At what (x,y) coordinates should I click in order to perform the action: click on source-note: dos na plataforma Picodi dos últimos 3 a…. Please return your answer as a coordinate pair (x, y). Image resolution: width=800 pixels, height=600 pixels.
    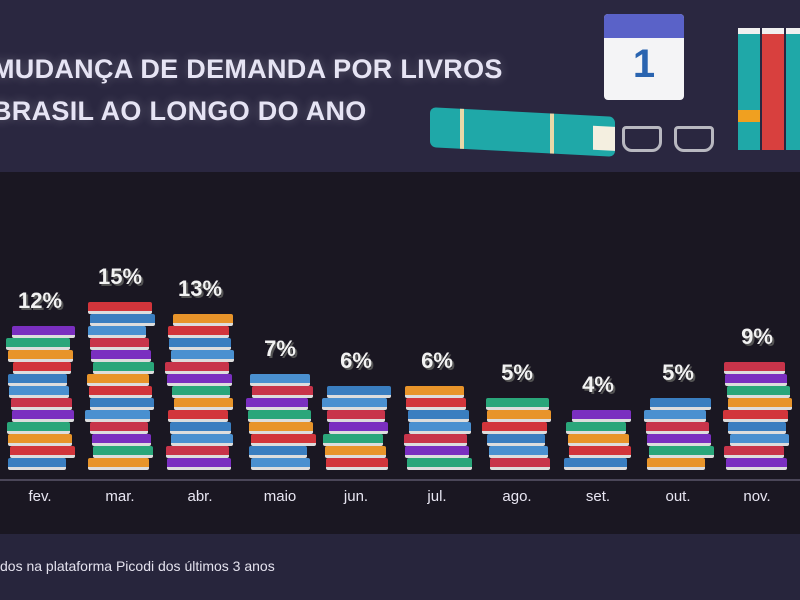
    Looking at the image, I should click on (137, 566).